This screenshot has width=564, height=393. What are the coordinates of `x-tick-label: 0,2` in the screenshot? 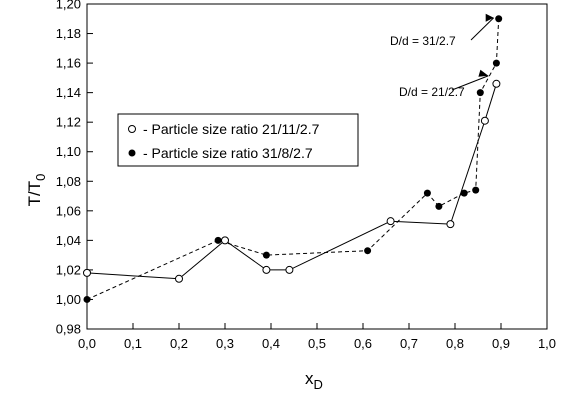 It's located at (179, 343).